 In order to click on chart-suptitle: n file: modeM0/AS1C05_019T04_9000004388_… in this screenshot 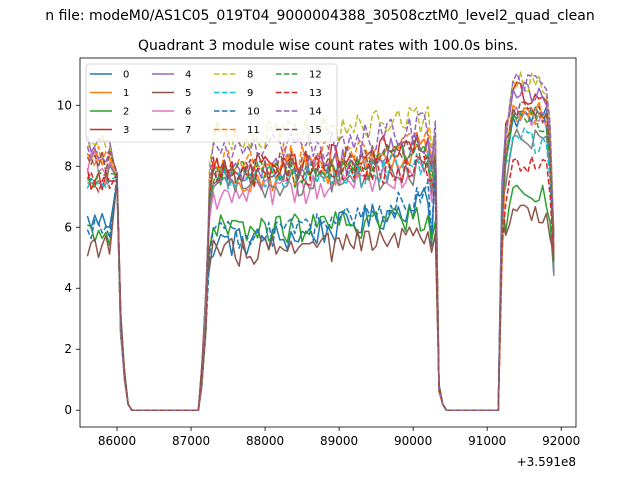, I will do `click(319, 16)`.